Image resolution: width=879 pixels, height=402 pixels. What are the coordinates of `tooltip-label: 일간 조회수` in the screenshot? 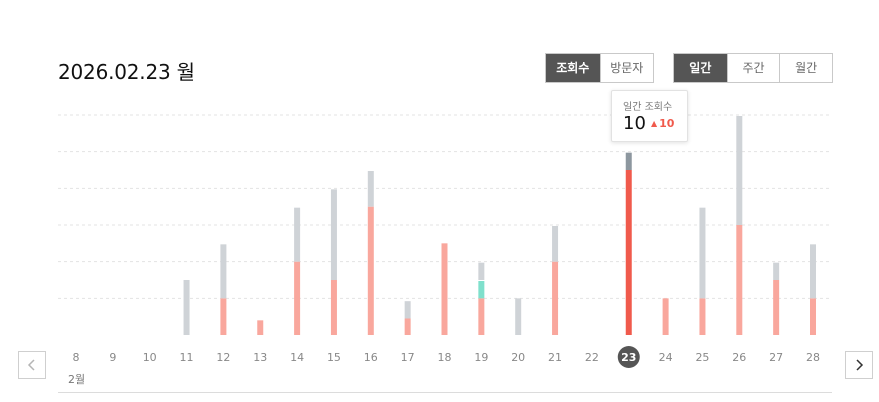 It's located at (648, 107).